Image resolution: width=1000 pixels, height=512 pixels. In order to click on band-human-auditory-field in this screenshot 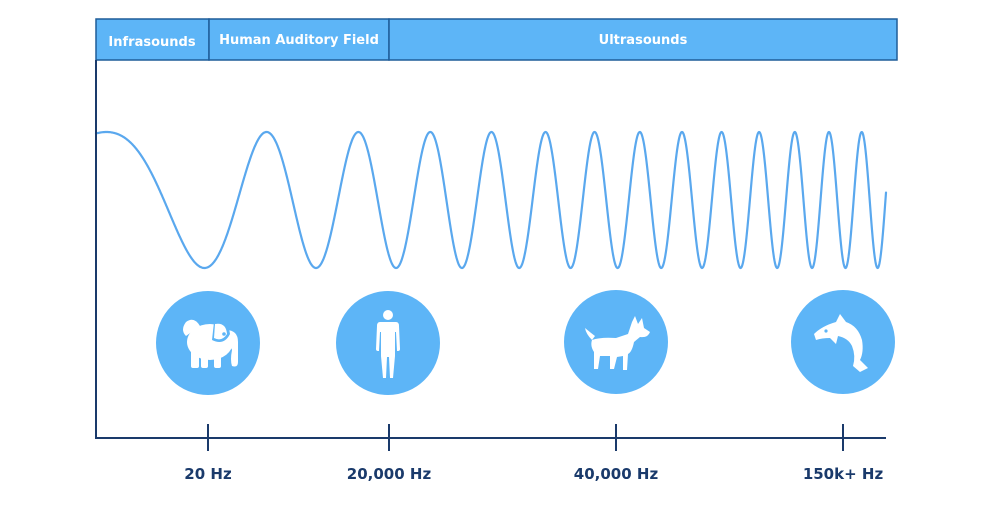, I will do `click(299, 39)`.